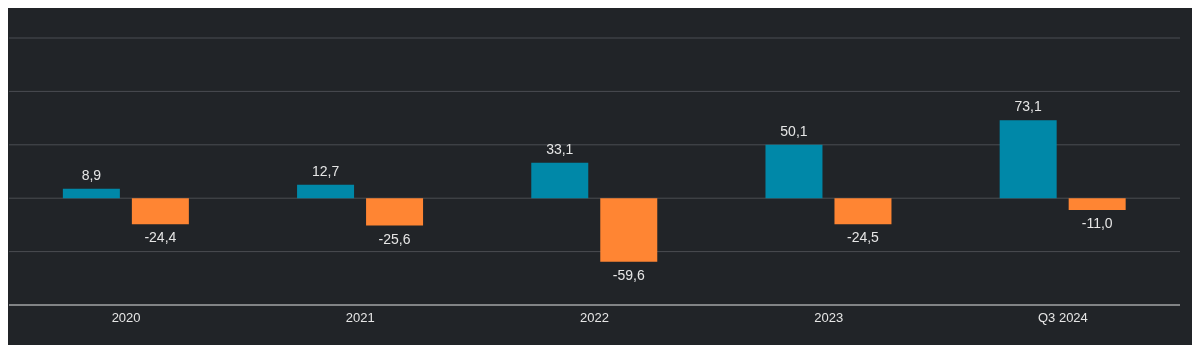 The height and width of the screenshot is (353, 1200). I want to click on x-tick-label: 2023, so click(829, 318).